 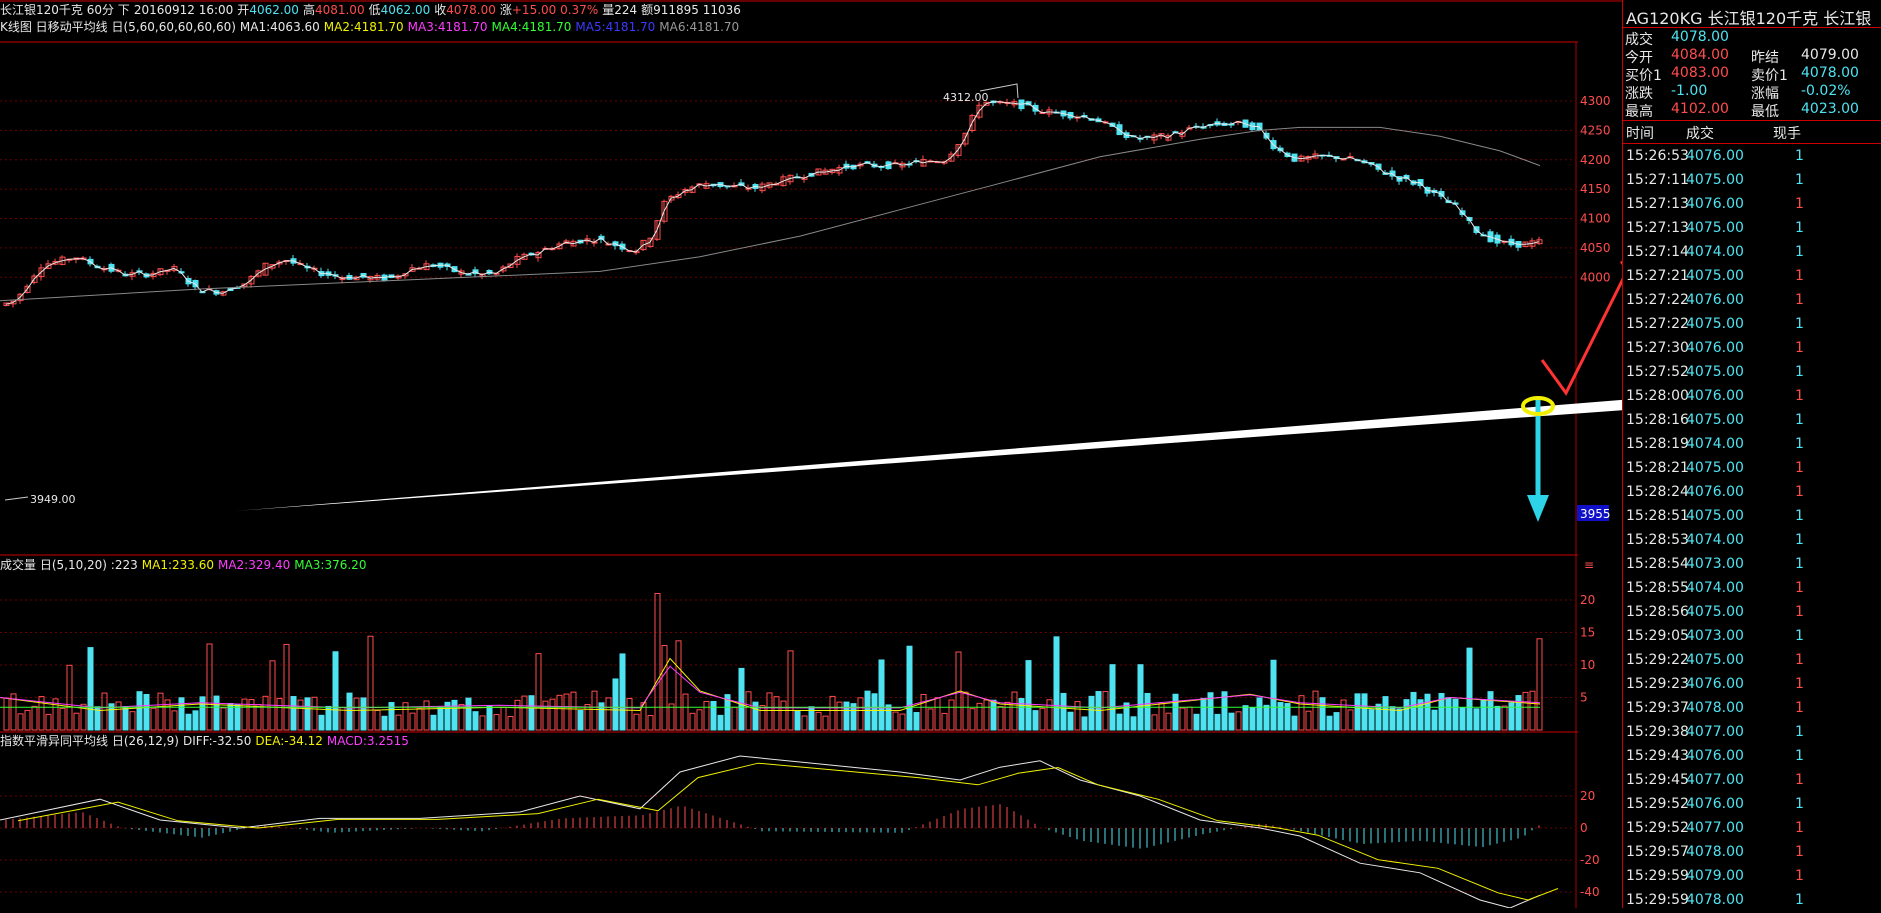 I want to click on macd-tick-label: -40, so click(x=1590, y=892).